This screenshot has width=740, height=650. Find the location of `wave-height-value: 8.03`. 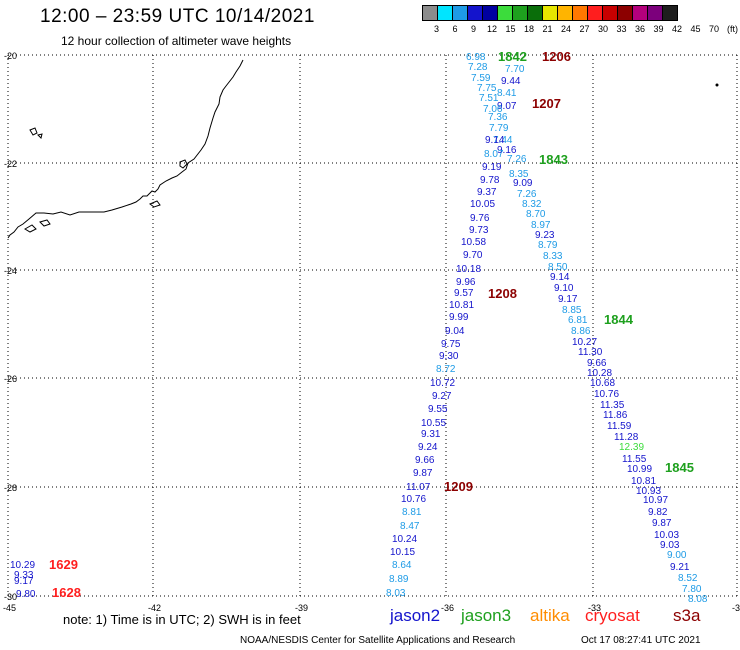

wave-height-value: 8.03 is located at coordinates (396, 593).